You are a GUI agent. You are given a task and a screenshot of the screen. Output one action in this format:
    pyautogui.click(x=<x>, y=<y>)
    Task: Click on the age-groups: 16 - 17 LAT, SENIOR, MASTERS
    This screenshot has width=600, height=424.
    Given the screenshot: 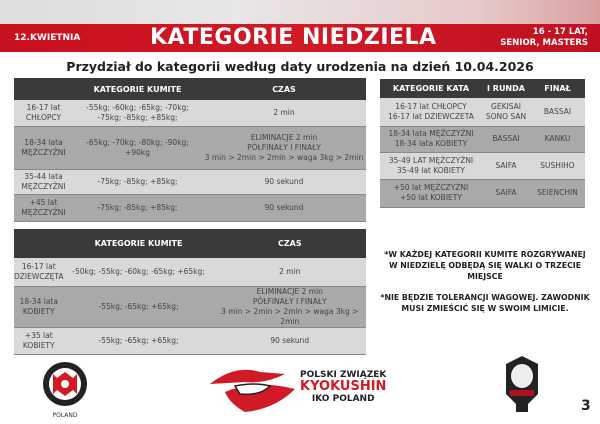 What is the action you would take?
    pyautogui.click(x=544, y=38)
    